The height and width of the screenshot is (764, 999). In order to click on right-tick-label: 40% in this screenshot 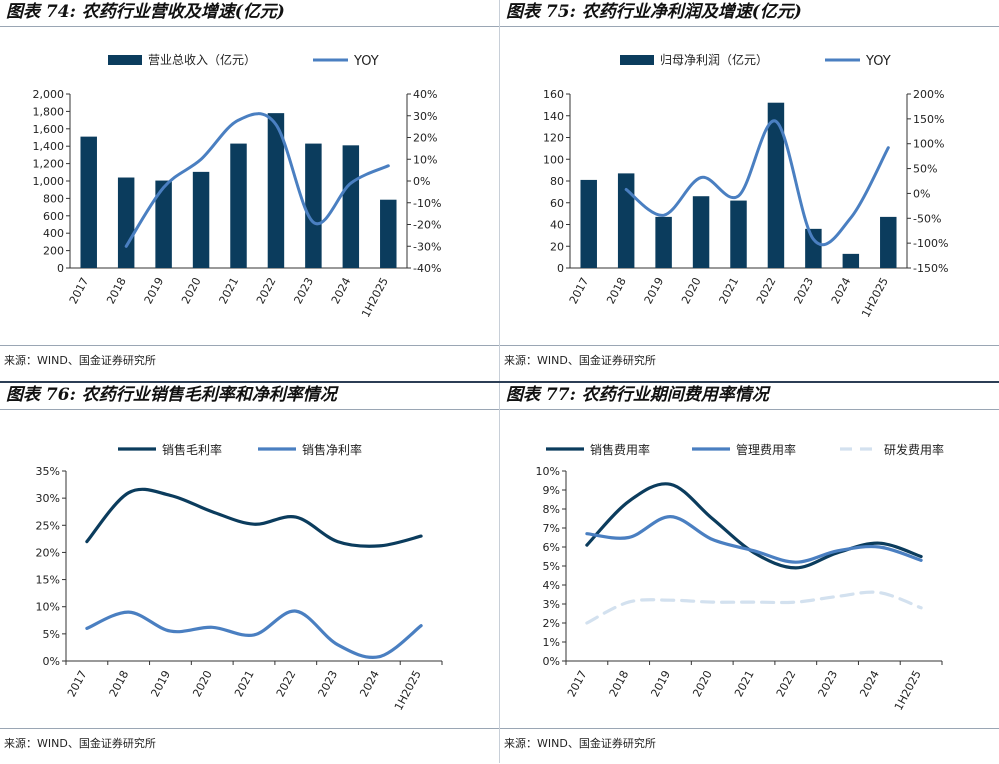, I will do `click(425, 94)`.